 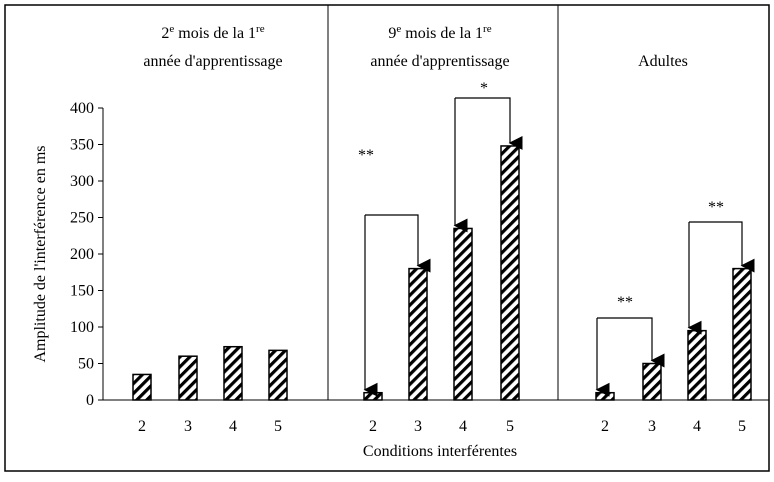 What do you see at coordinates (82, 327) in the screenshot?
I see `y-tick-label: 100` at bounding box center [82, 327].